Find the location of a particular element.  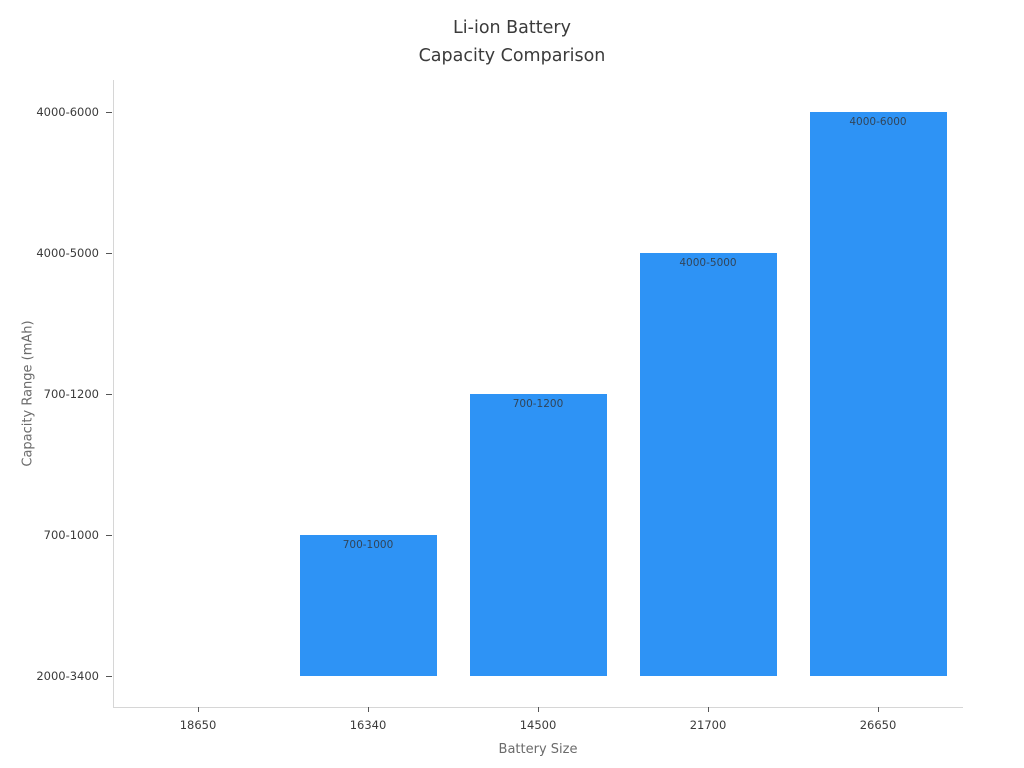

x-tick-label: 14500 is located at coordinates (538, 725).